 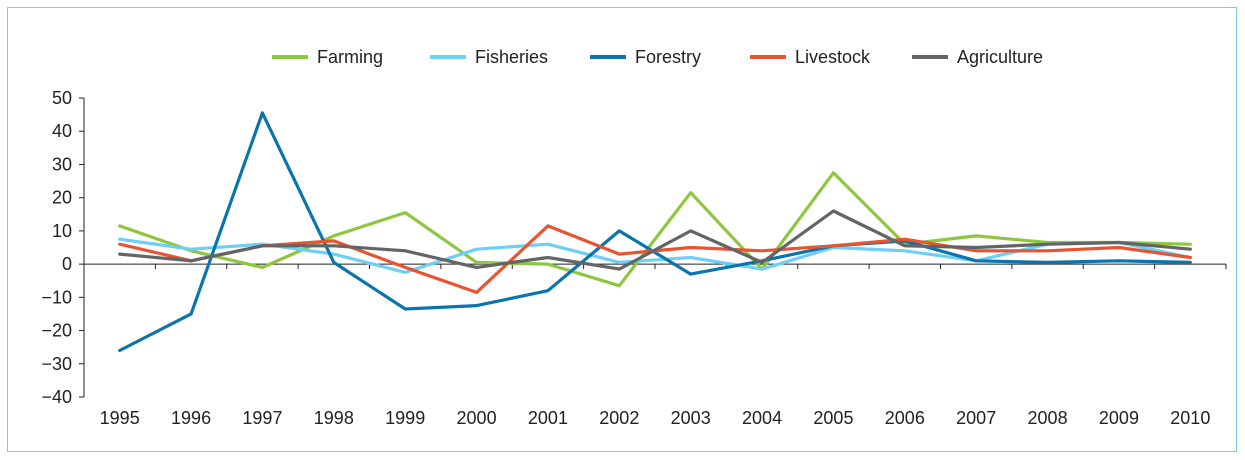 What do you see at coordinates (655, 255) in the screenshot?
I see `series-line-fisheries` at bounding box center [655, 255].